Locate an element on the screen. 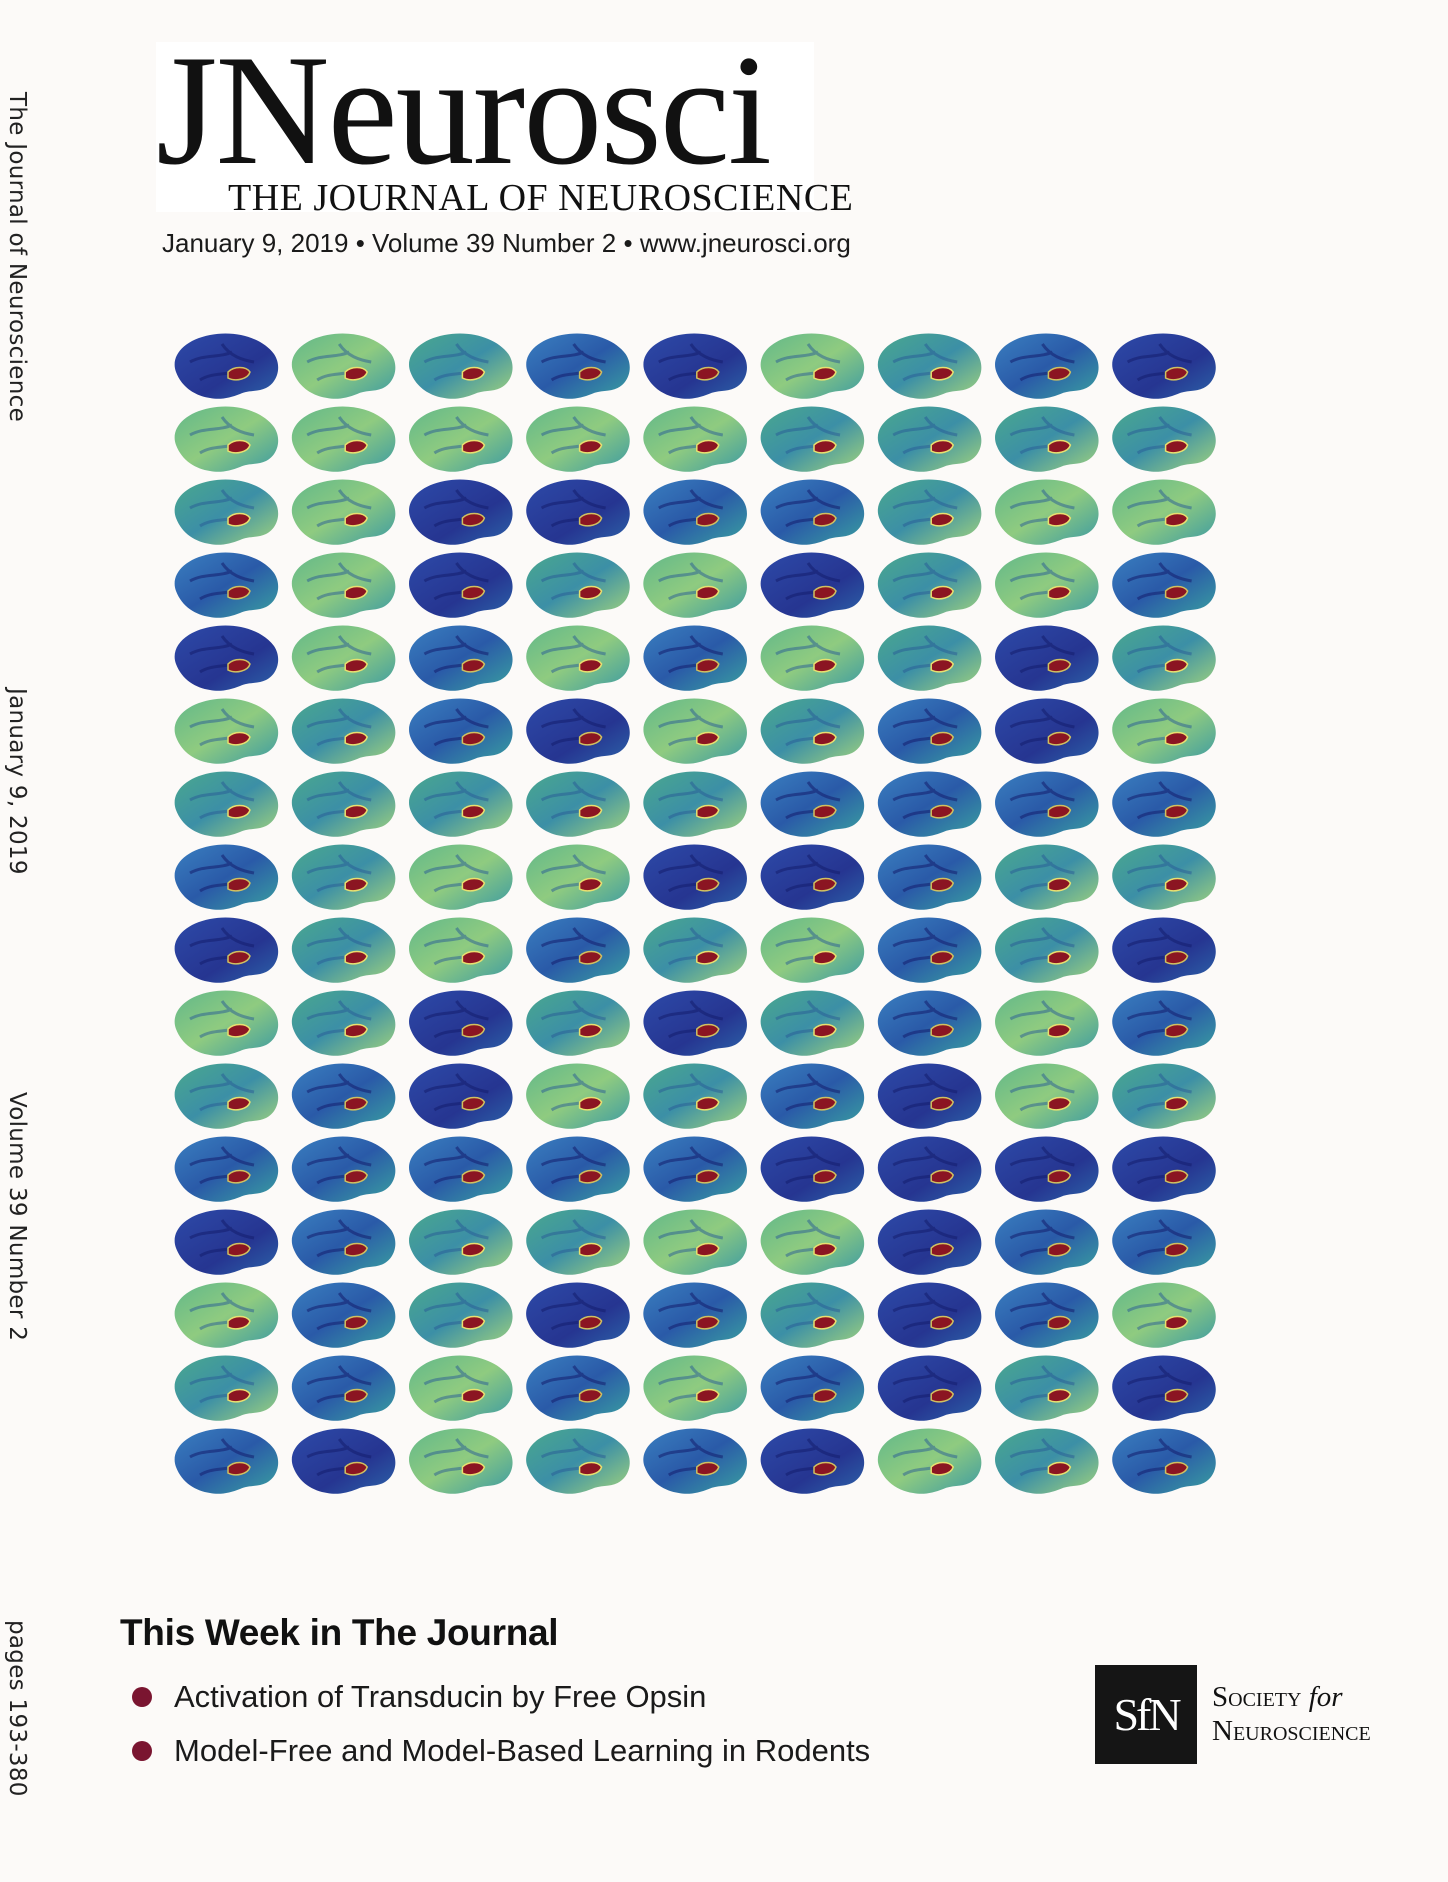 The height and width of the screenshot is (1882, 1448). this-week-heading: This Week in The Journal is located at coordinates (339, 1632).